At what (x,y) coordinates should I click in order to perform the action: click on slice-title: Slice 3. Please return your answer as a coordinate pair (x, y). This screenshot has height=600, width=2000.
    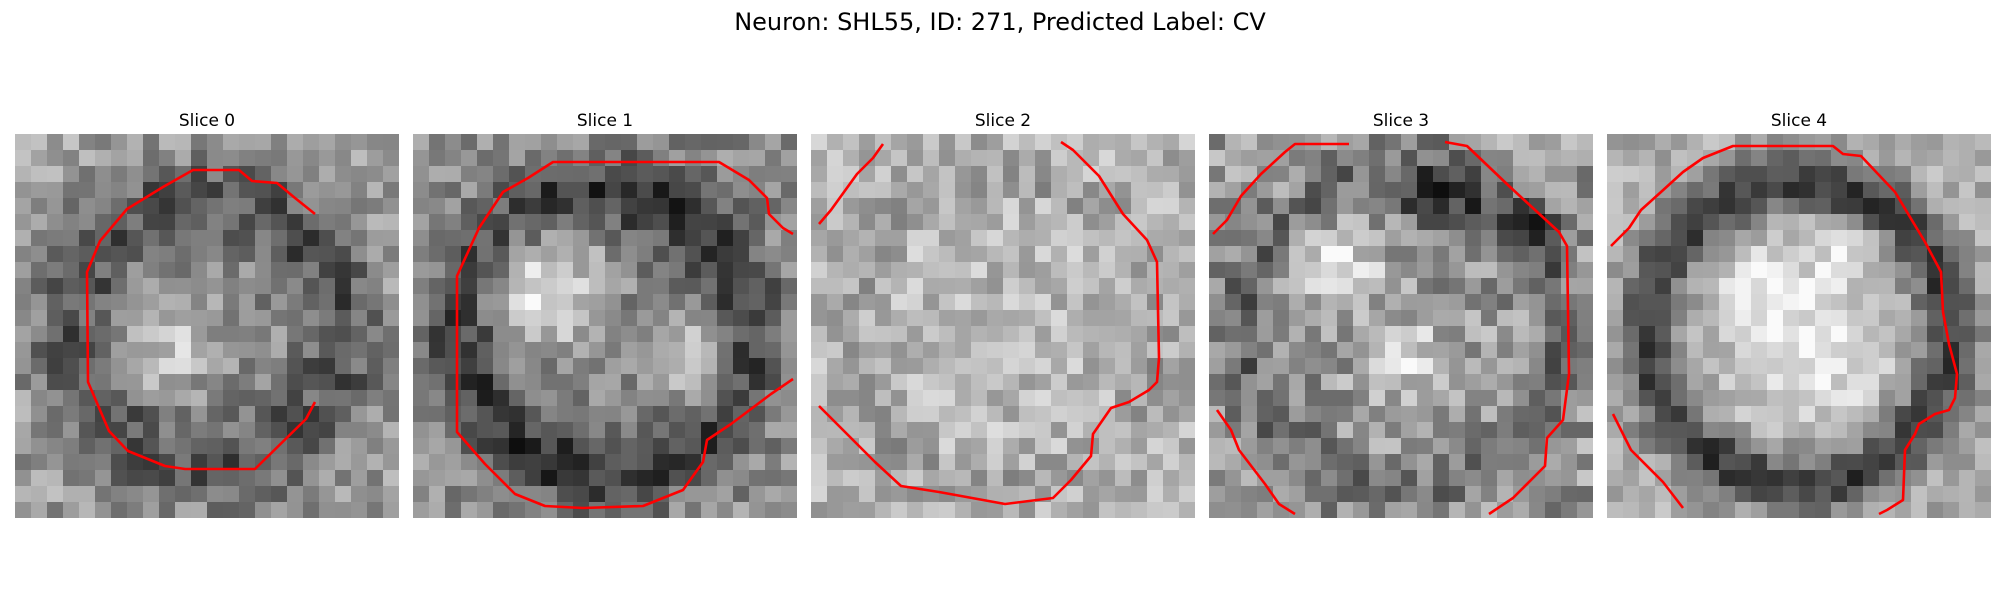
    Looking at the image, I should click on (1401, 121).